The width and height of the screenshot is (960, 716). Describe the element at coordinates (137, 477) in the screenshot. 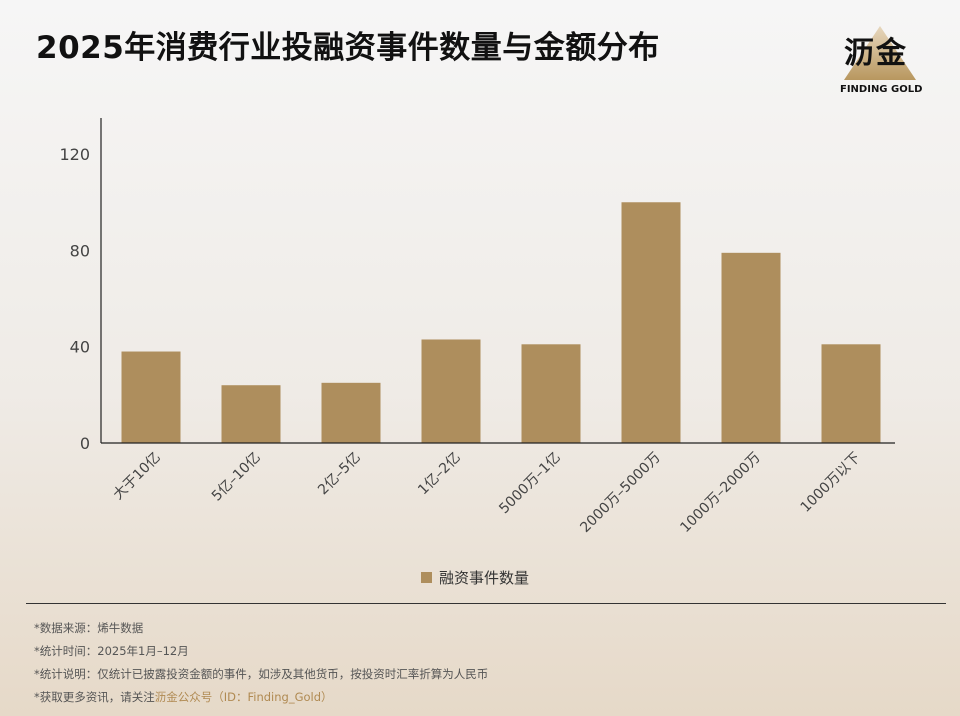

I see `x-tick-label: 大于10亿` at that location.